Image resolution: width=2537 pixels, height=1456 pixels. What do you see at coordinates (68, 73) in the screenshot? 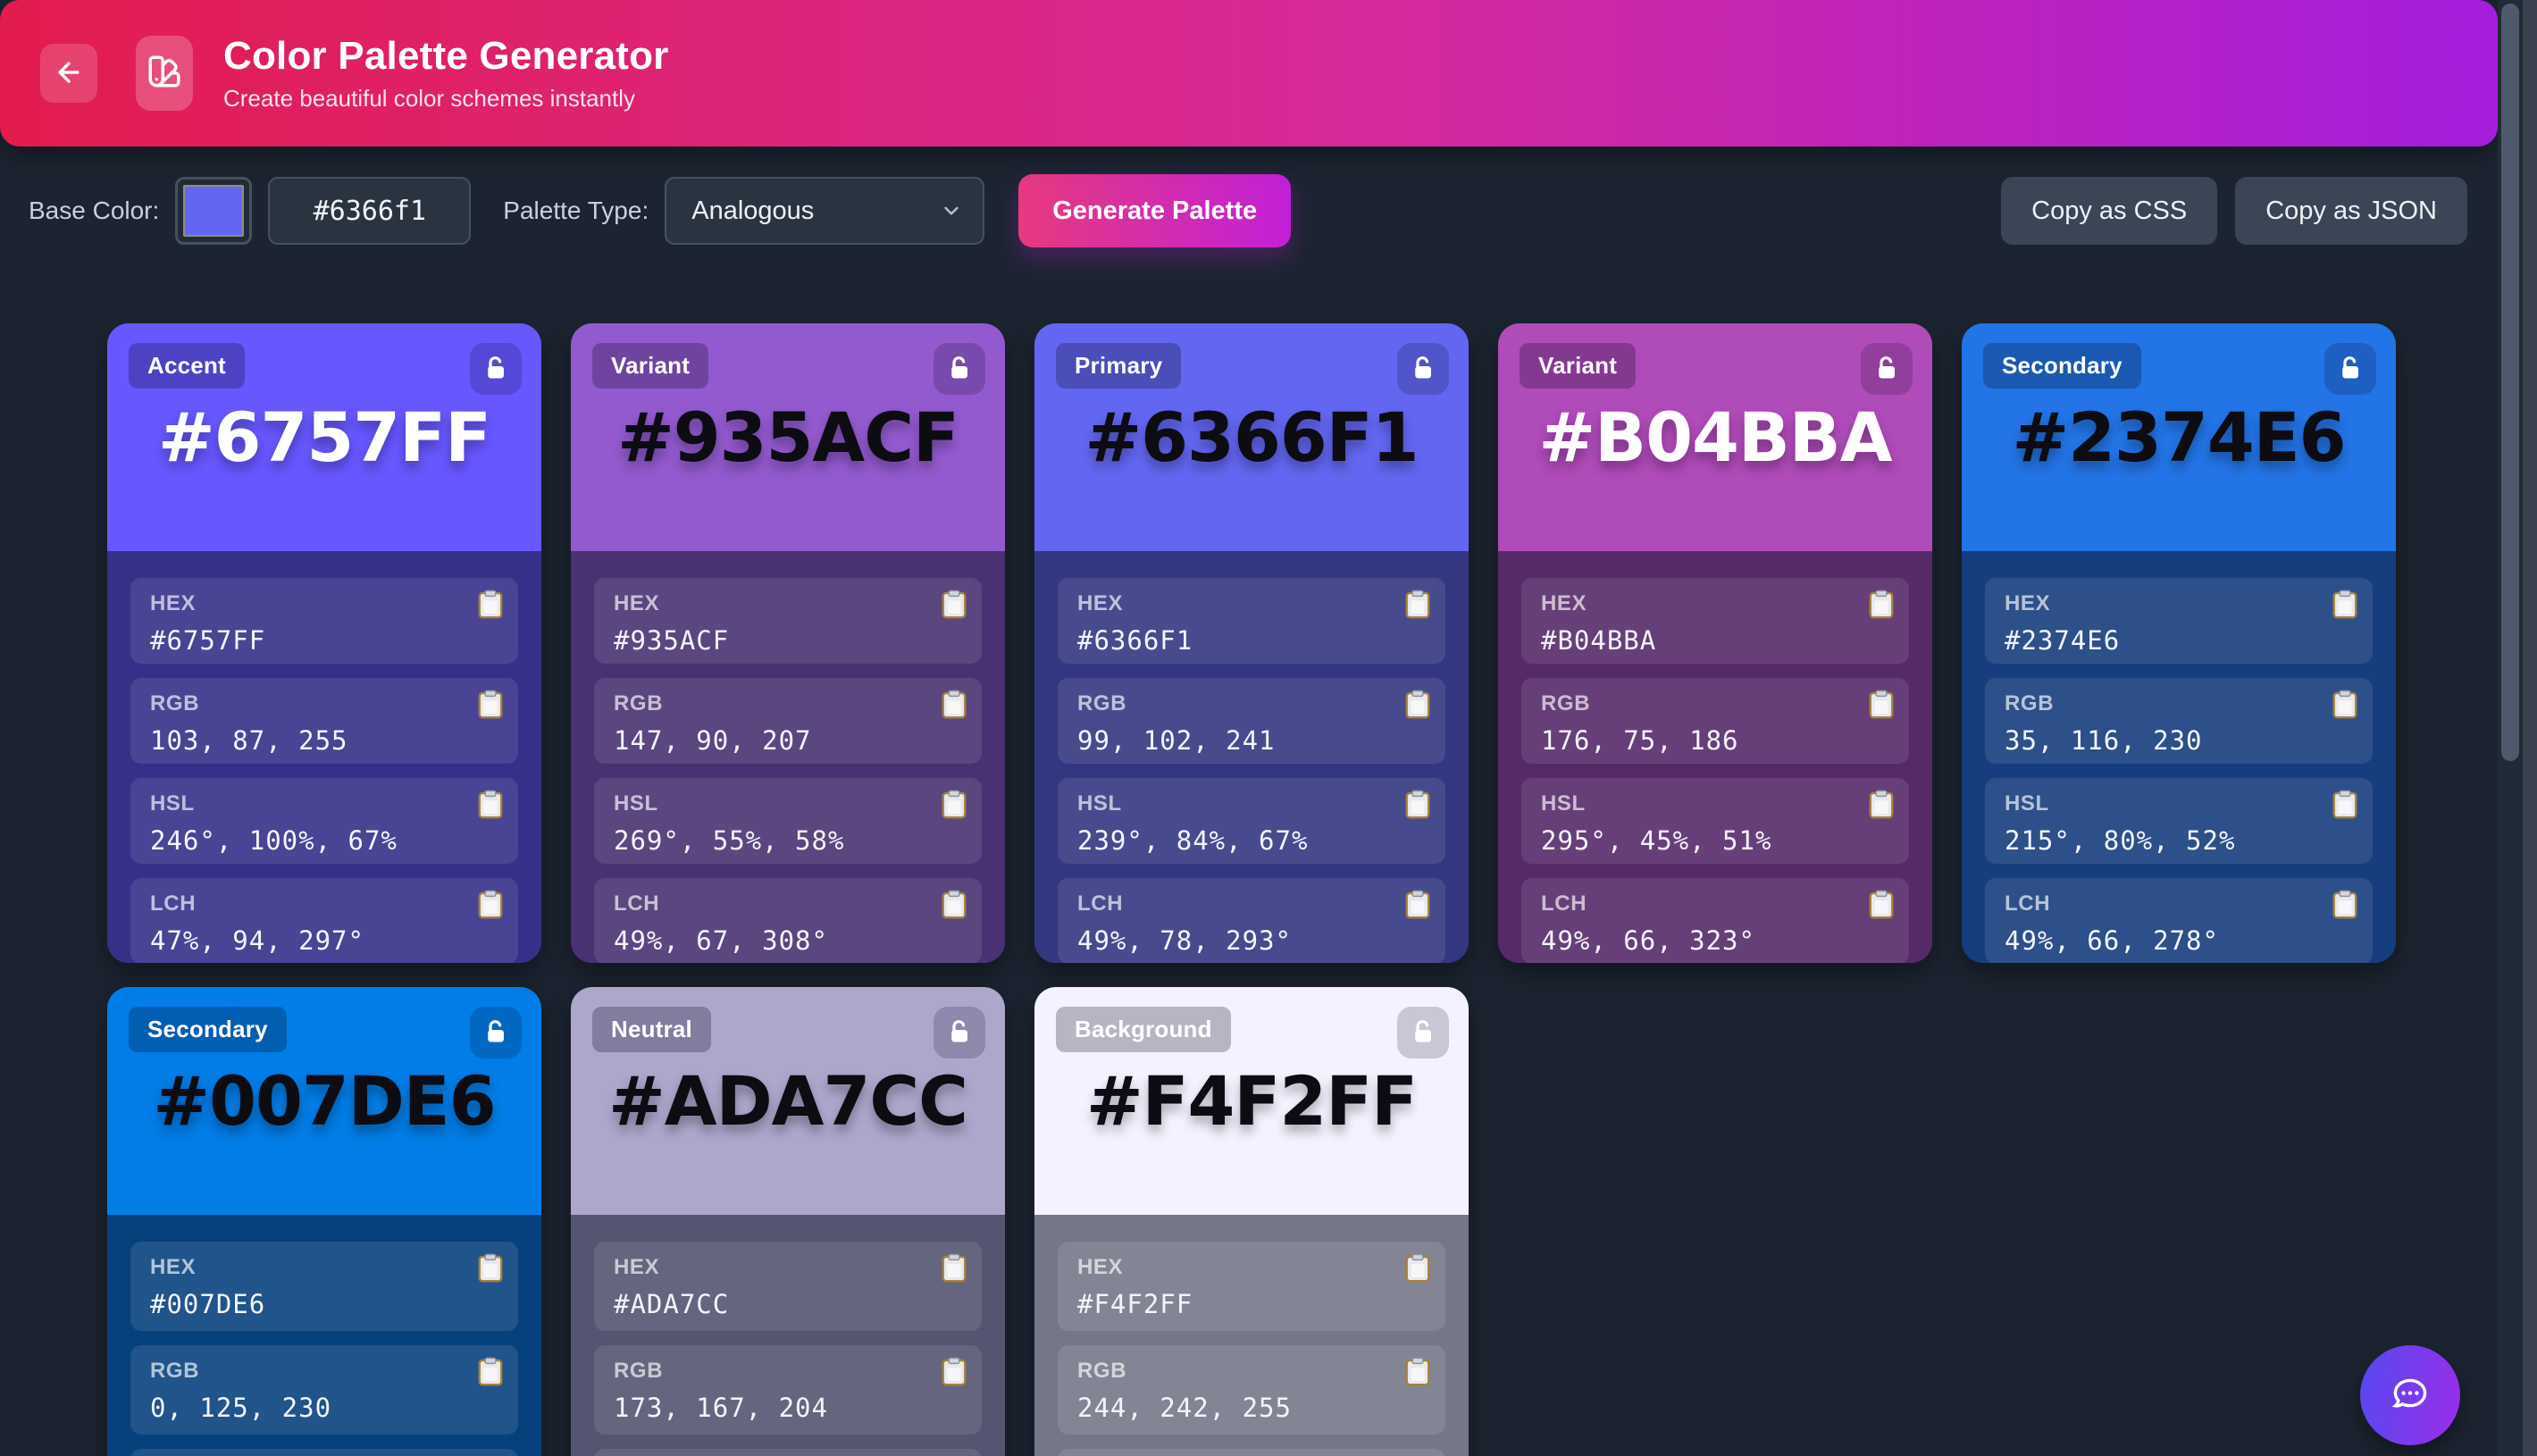
I see `back-button` at bounding box center [68, 73].